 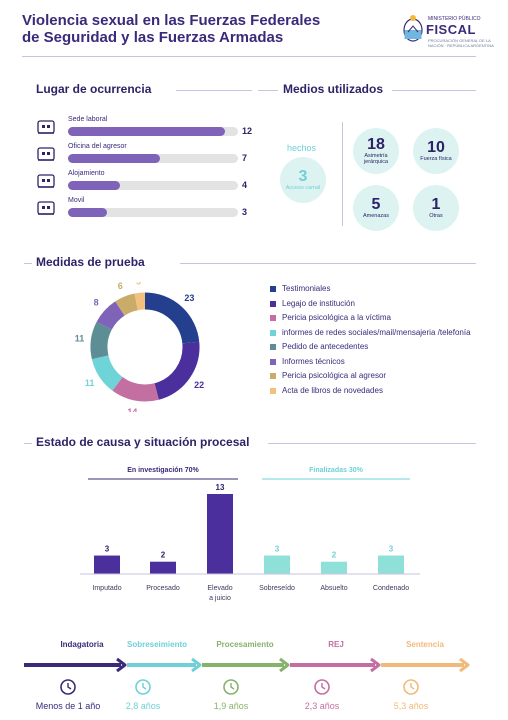 I want to click on legend-item: Legajo de institución, so click(x=375, y=304).